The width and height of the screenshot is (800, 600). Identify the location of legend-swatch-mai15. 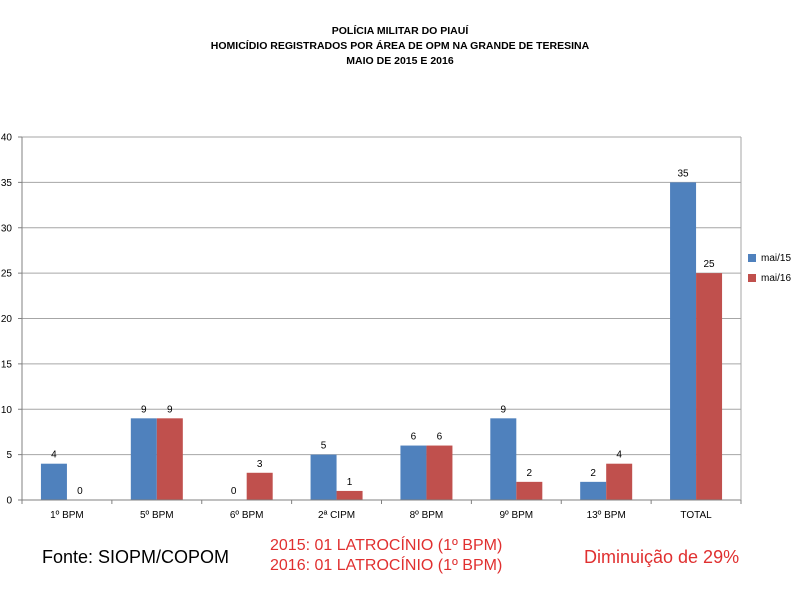
(752, 258).